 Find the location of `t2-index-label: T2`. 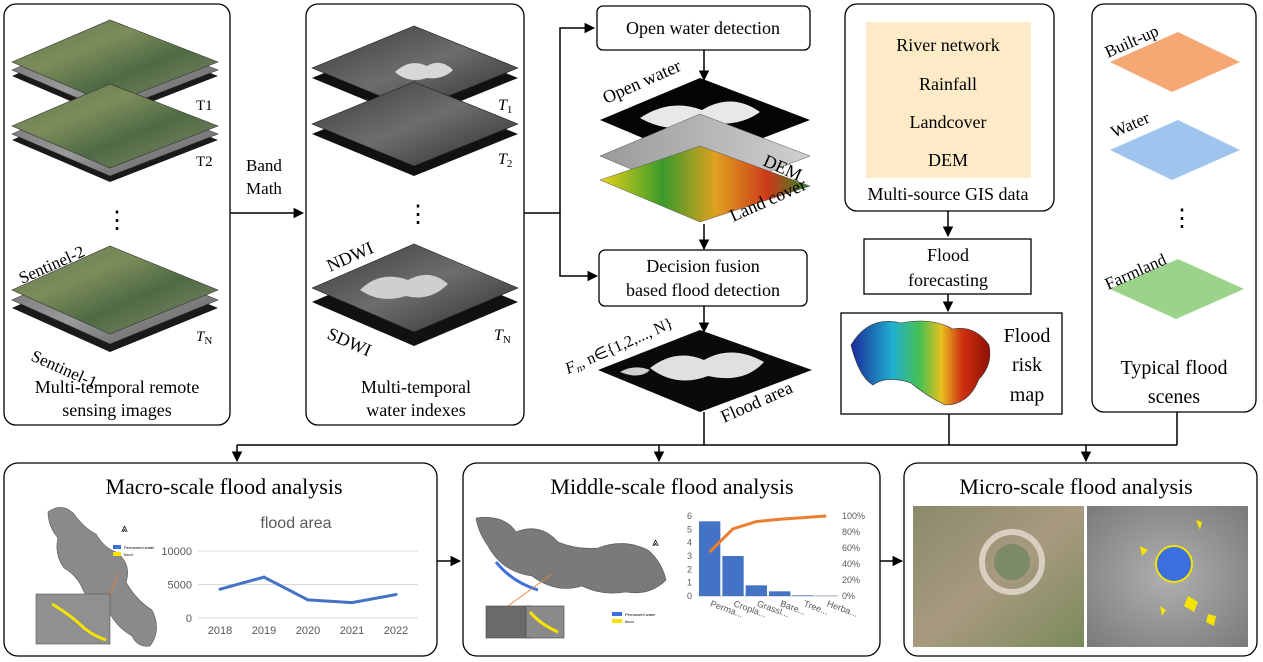

t2-index-label: T2 is located at coordinates (505, 160).